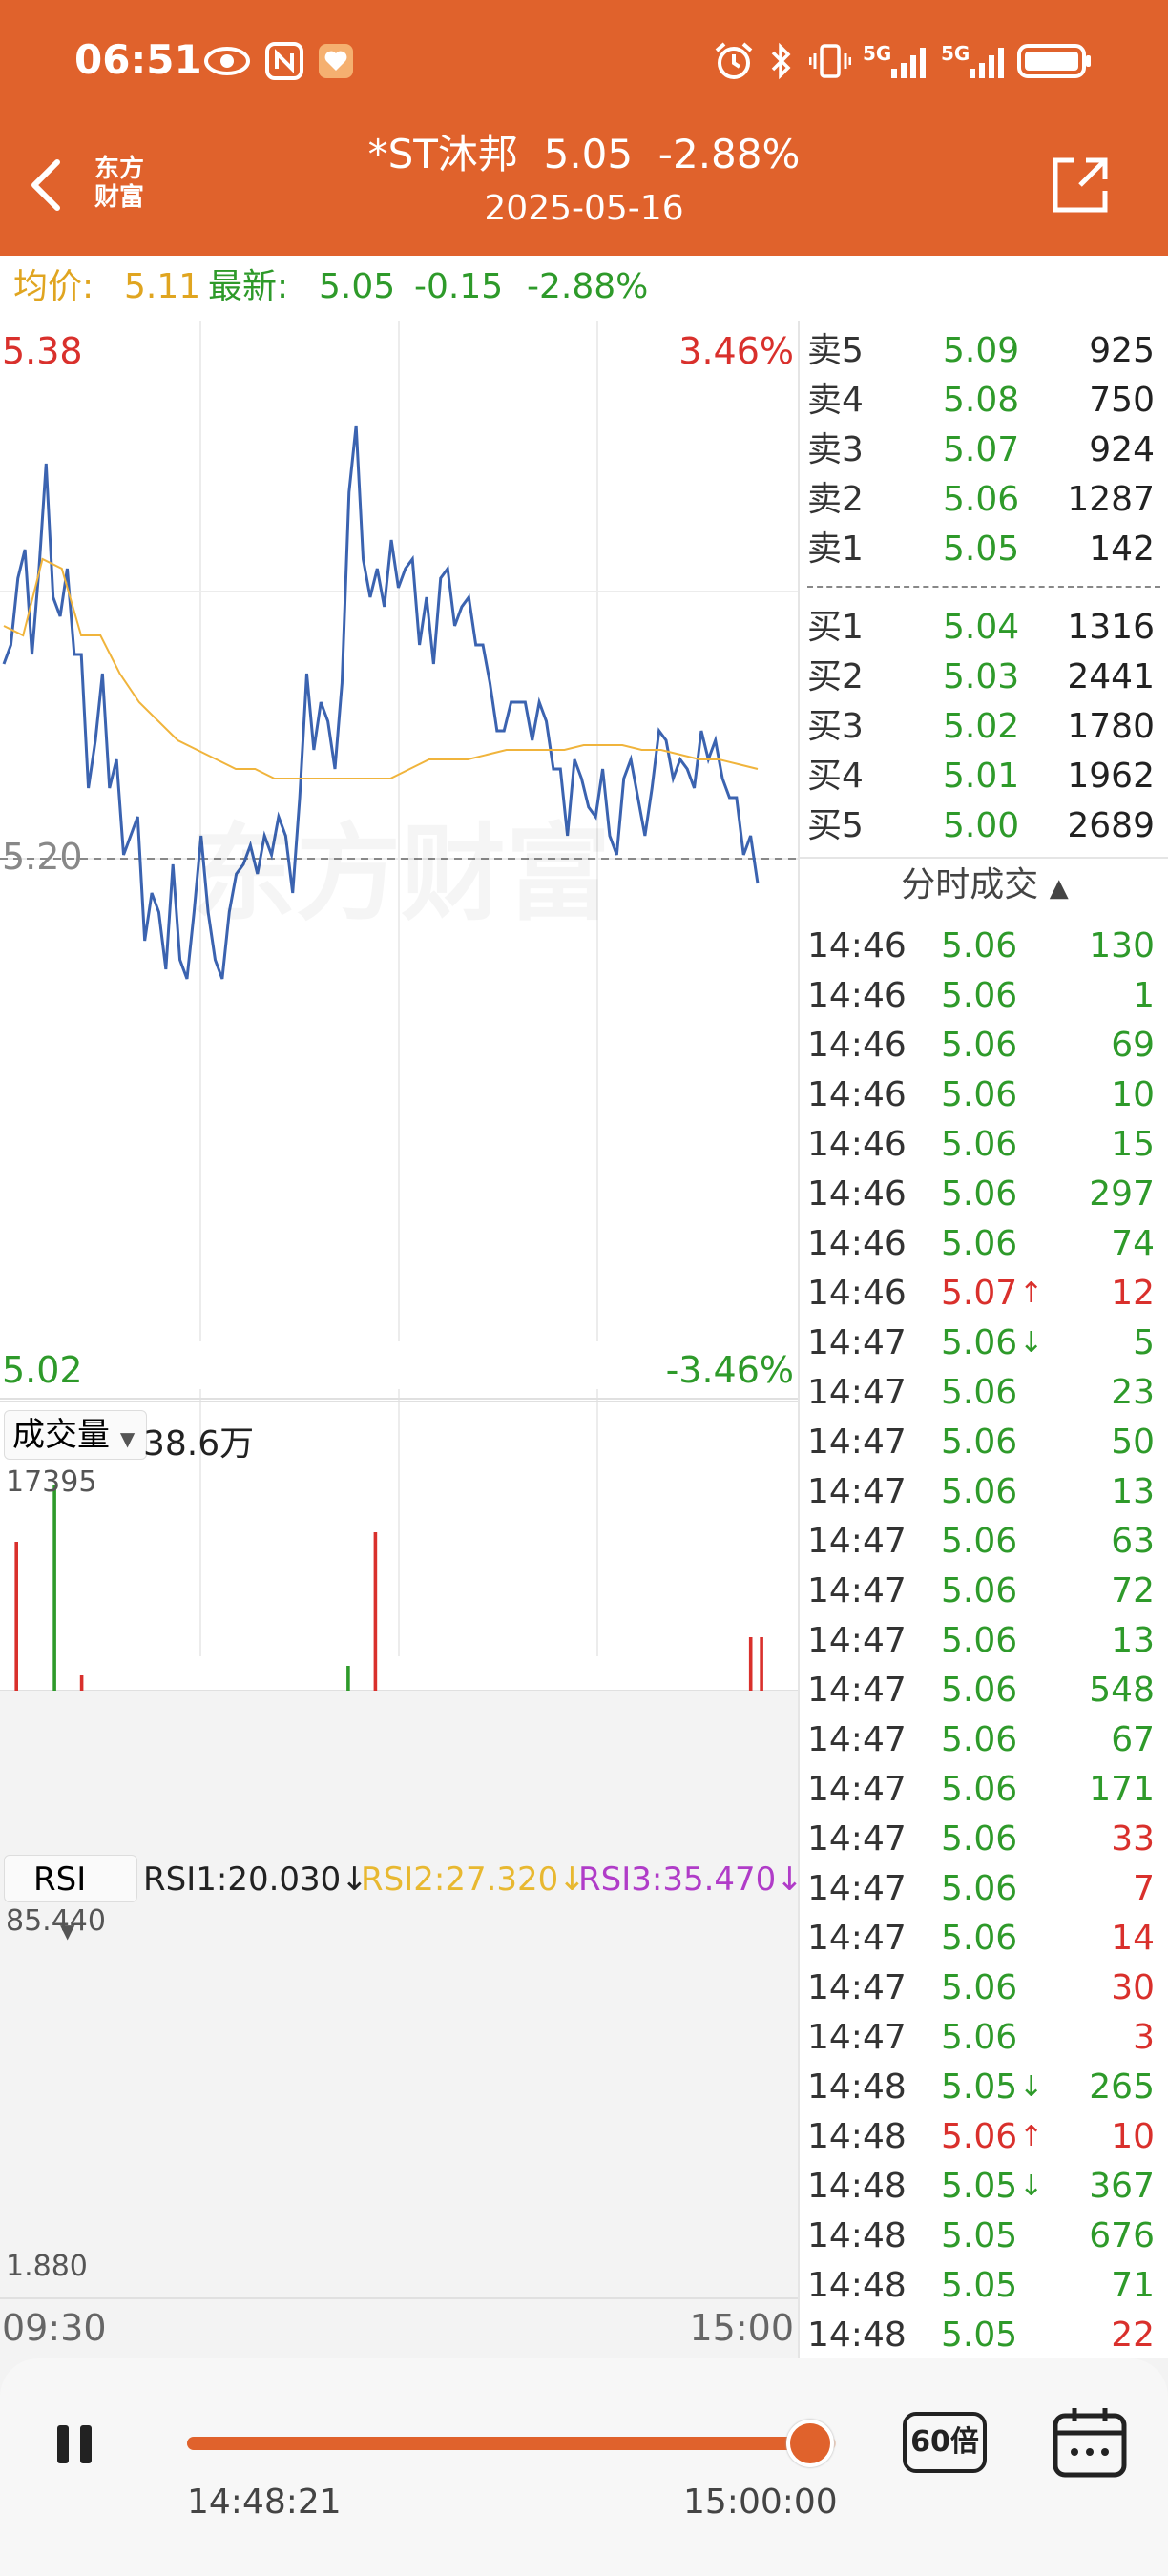  I want to click on latest-label: 最新:, so click(248, 286).